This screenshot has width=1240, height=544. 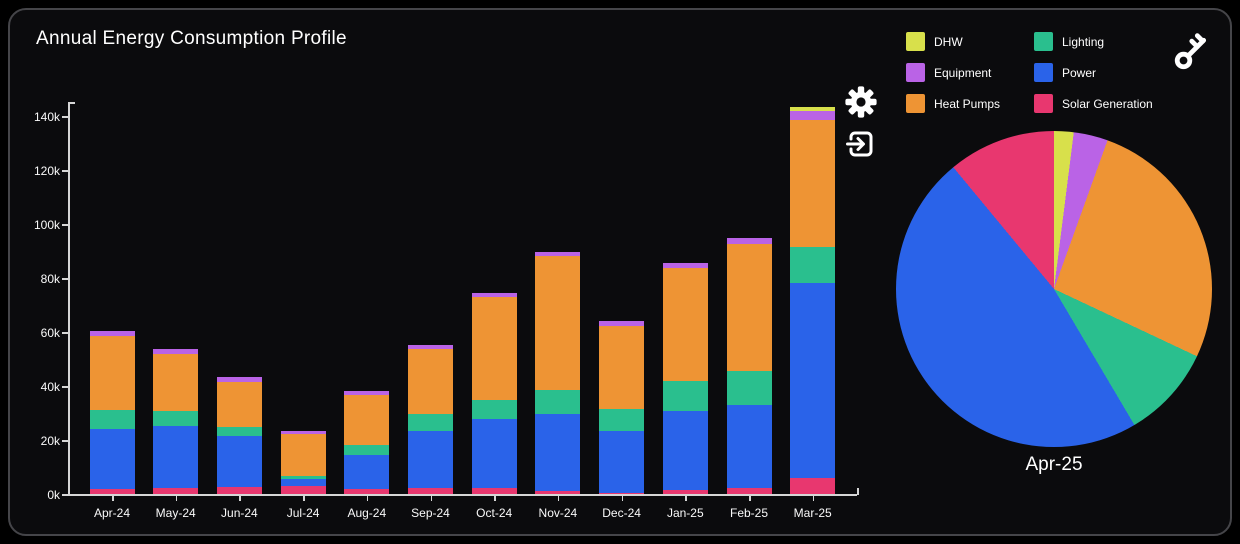 I want to click on x-tick-label: Jun-24, so click(x=239, y=513).